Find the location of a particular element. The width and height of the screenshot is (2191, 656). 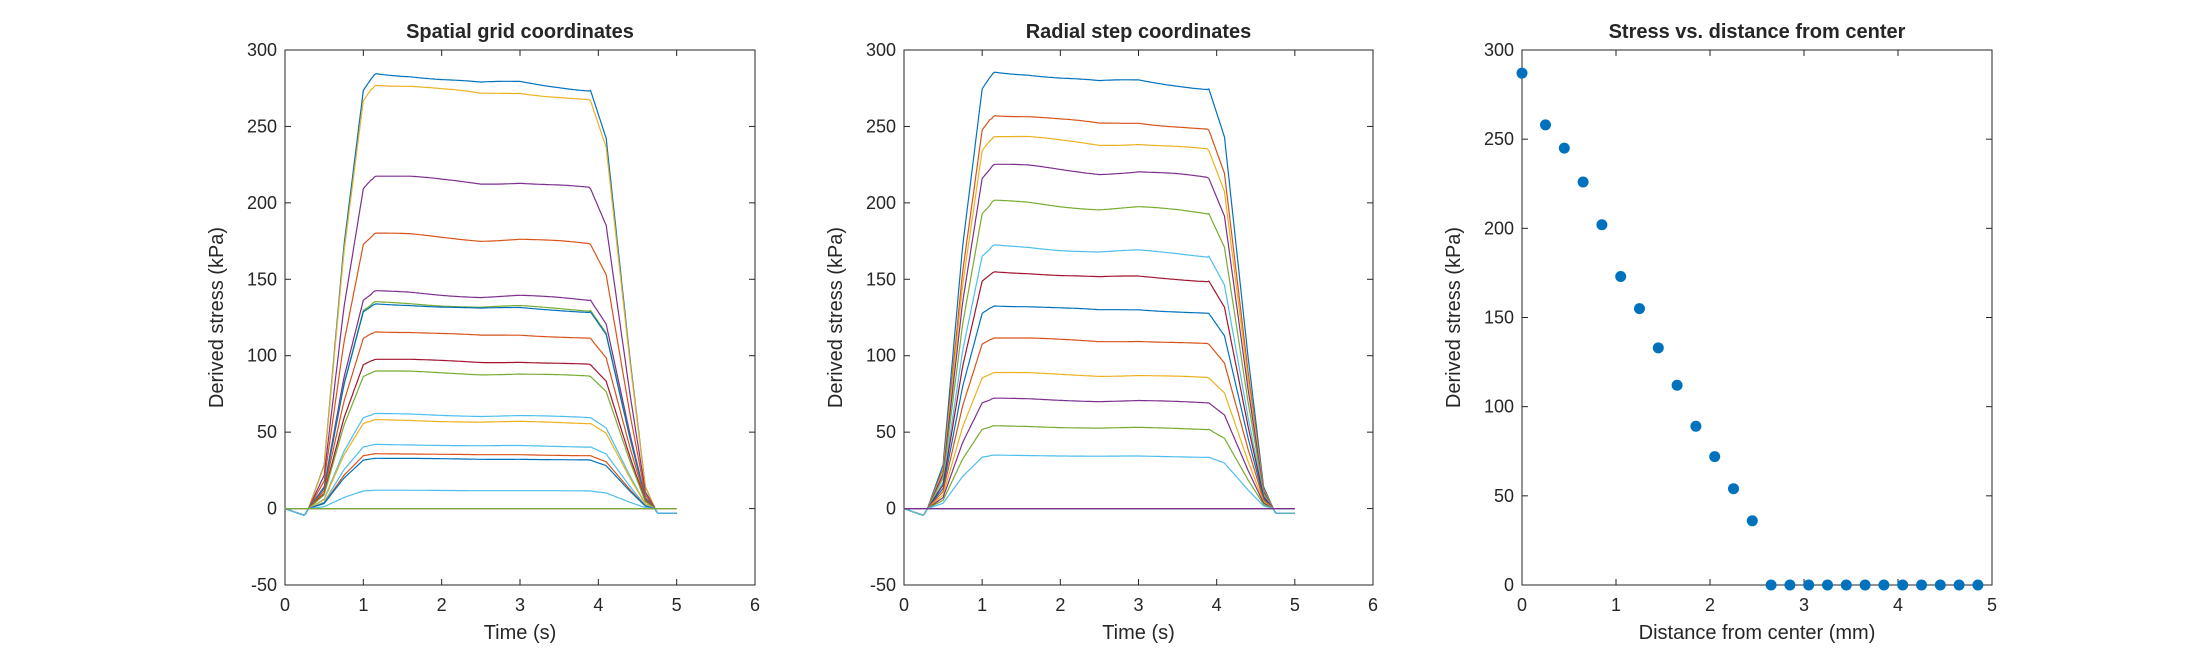

chart-title: Stress vs. distance from center is located at coordinates (1757, 32).